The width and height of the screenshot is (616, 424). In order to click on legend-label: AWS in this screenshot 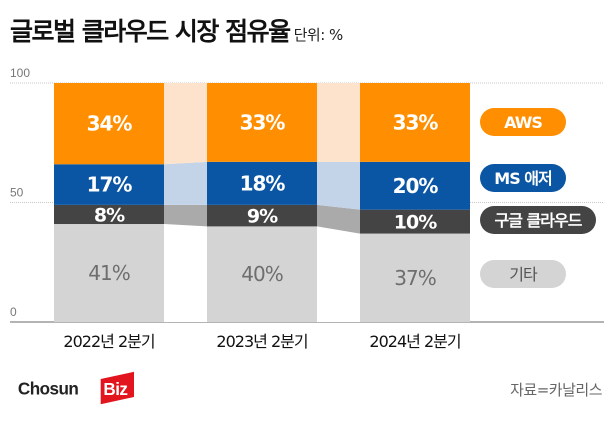, I will do `click(523, 122)`.